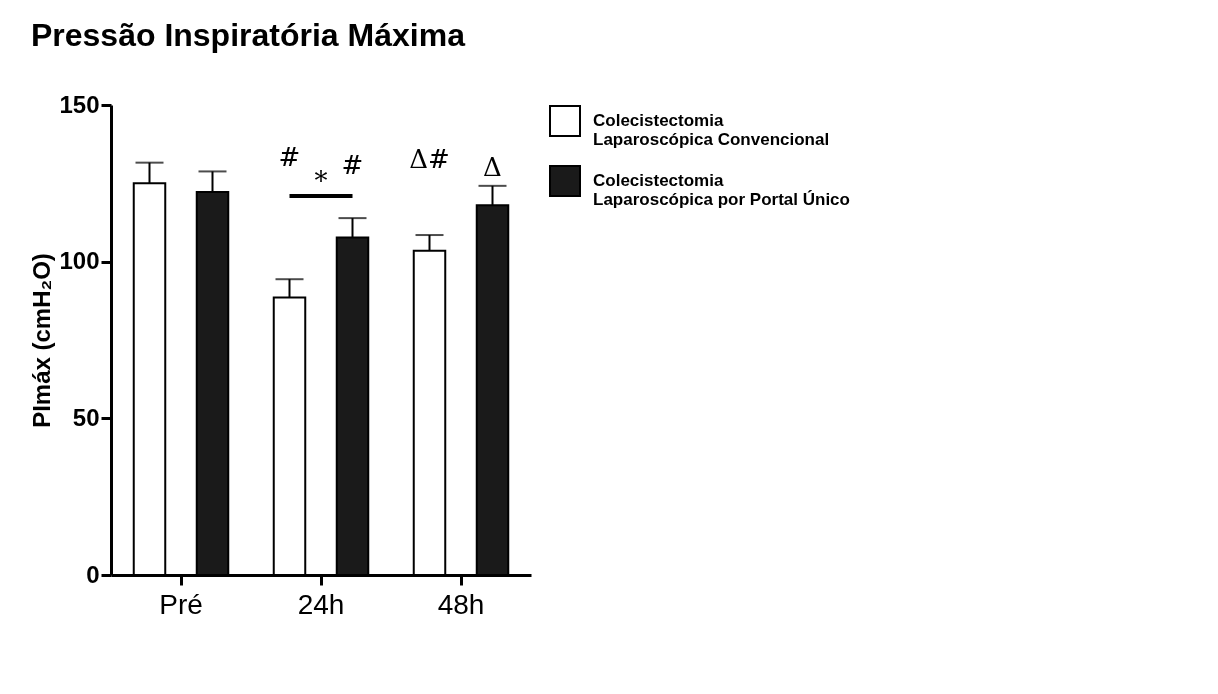 This screenshot has width=1218, height=694. What do you see at coordinates (321, 604) in the screenshot?
I see `x-tick-label: 24h` at bounding box center [321, 604].